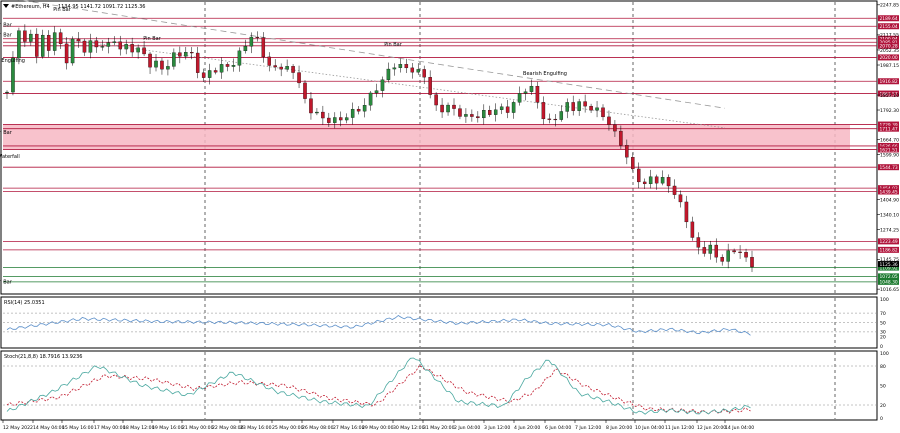 This screenshot has height=433, width=900. Describe the element at coordinates (409, 428) in the screenshot. I see `time-tick-label: 30 May 12:00` at that location.